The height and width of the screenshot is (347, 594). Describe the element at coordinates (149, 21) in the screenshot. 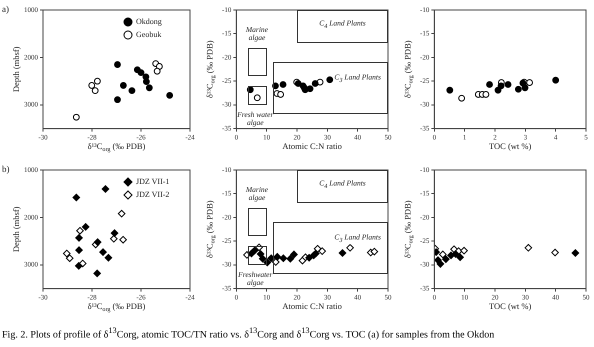

I see `legend-label: Okdong` at that location.